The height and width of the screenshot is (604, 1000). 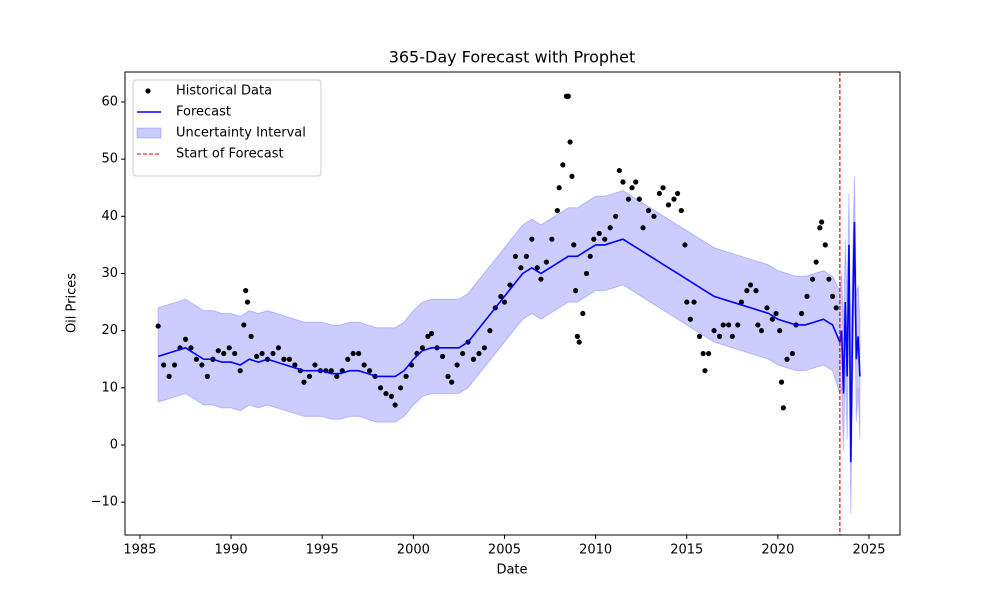 I want to click on y-tick-label: 50, so click(x=109, y=159).